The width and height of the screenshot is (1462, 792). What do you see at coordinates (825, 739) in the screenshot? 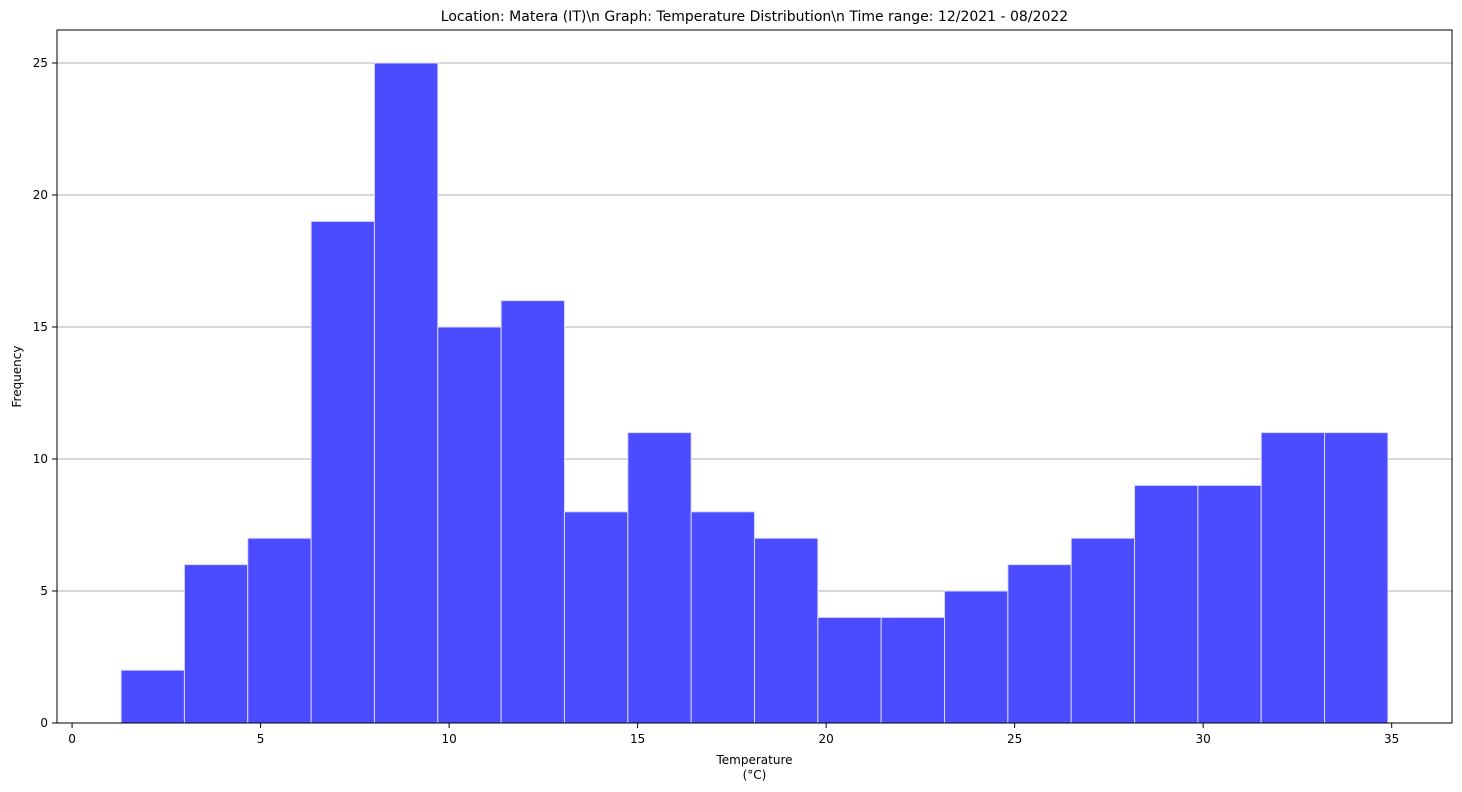
I see `x-tick-label: 20` at bounding box center [825, 739].